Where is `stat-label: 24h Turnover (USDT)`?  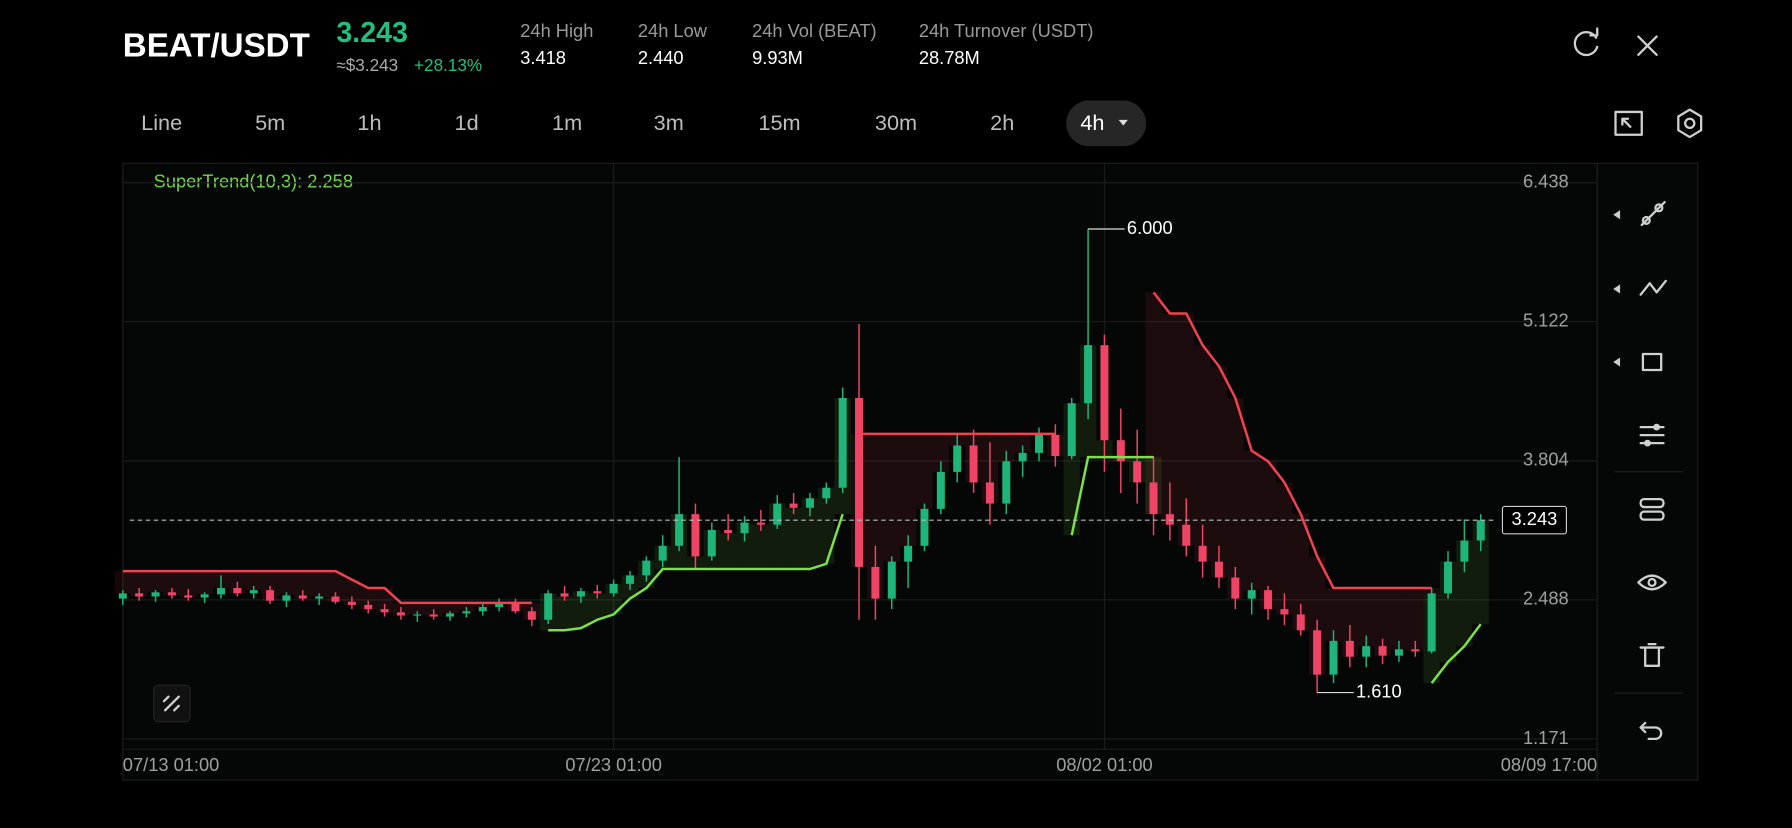 stat-label: 24h Turnover (USDT) is located at coordinates (1006, 30).